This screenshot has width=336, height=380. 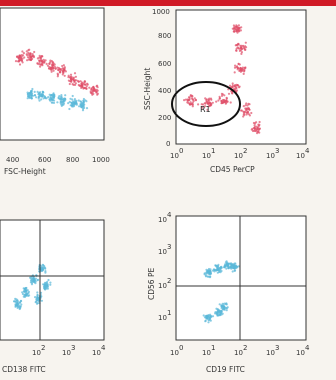 I want to click on svg-text: 2, so click(x=245, y=348).